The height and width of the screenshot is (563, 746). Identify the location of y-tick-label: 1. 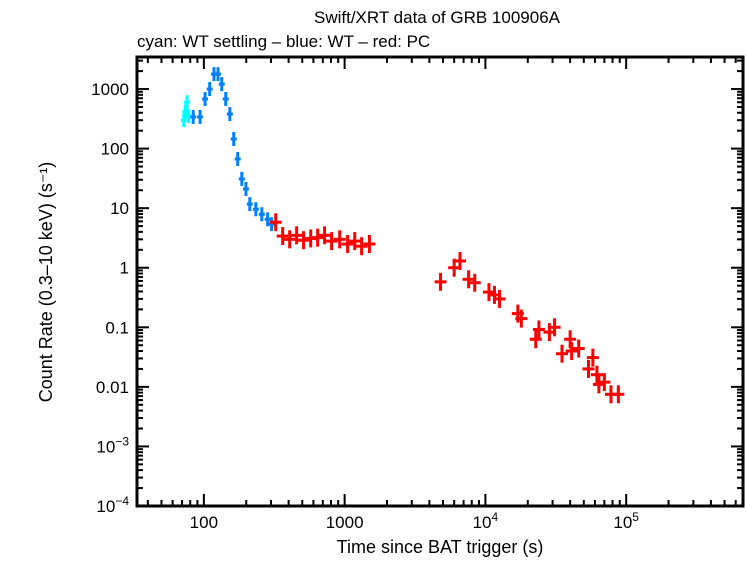
(124, 268).